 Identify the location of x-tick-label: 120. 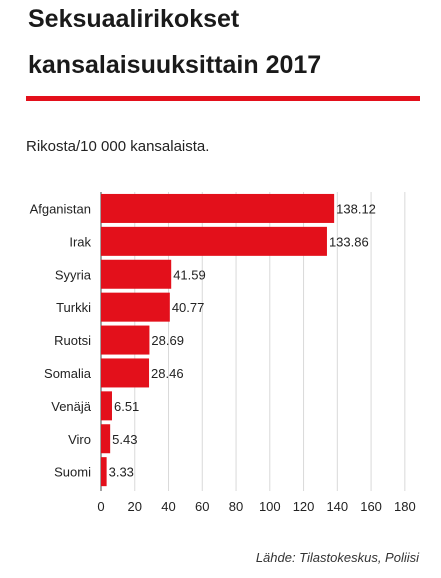
(304, 506).